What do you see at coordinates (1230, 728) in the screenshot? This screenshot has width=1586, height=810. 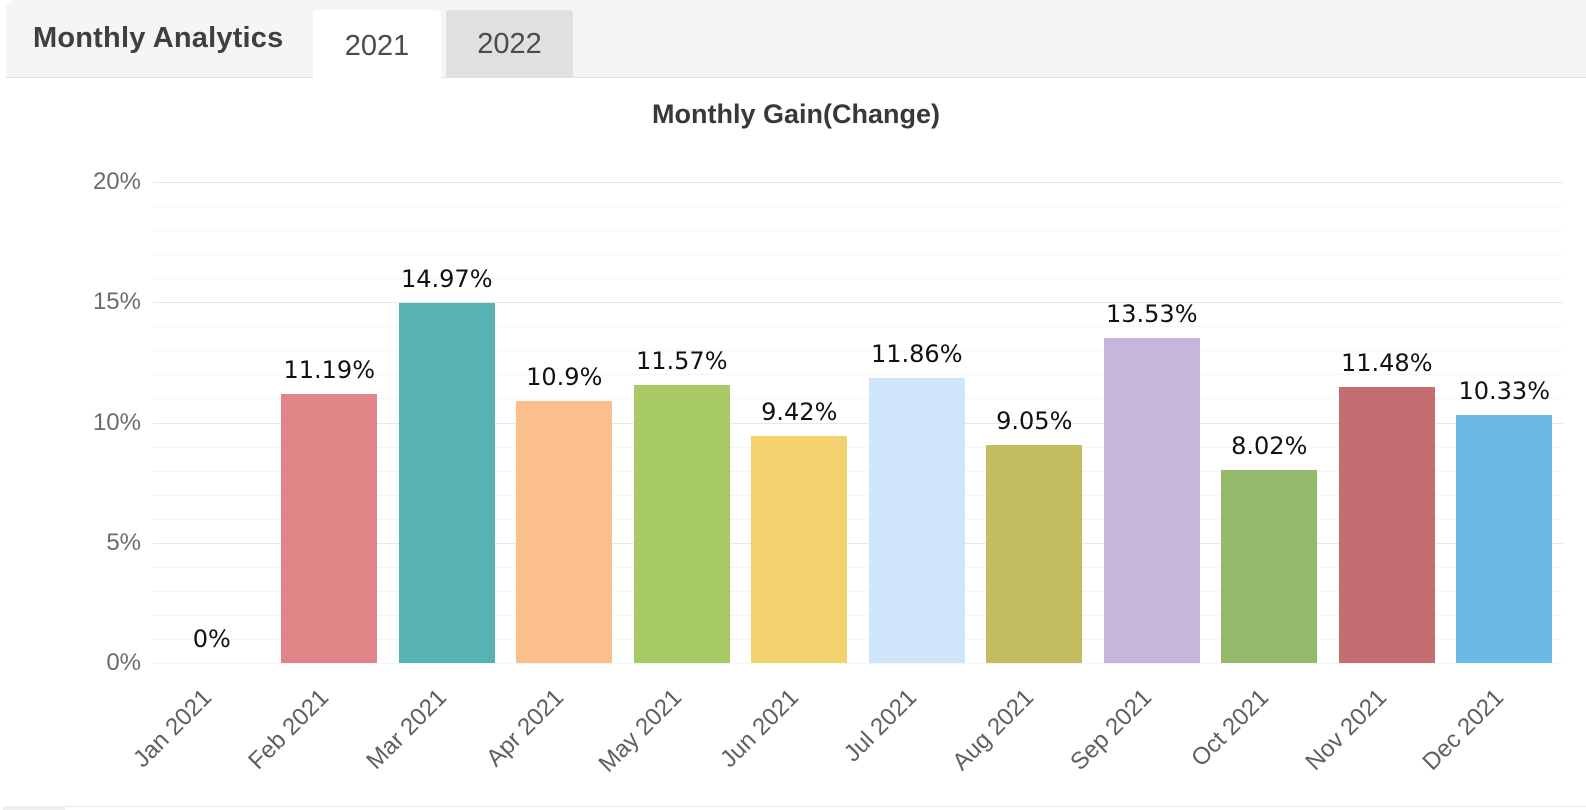 I see `x-tick-label: Oct 2021` at bounding box center [1230, 728].